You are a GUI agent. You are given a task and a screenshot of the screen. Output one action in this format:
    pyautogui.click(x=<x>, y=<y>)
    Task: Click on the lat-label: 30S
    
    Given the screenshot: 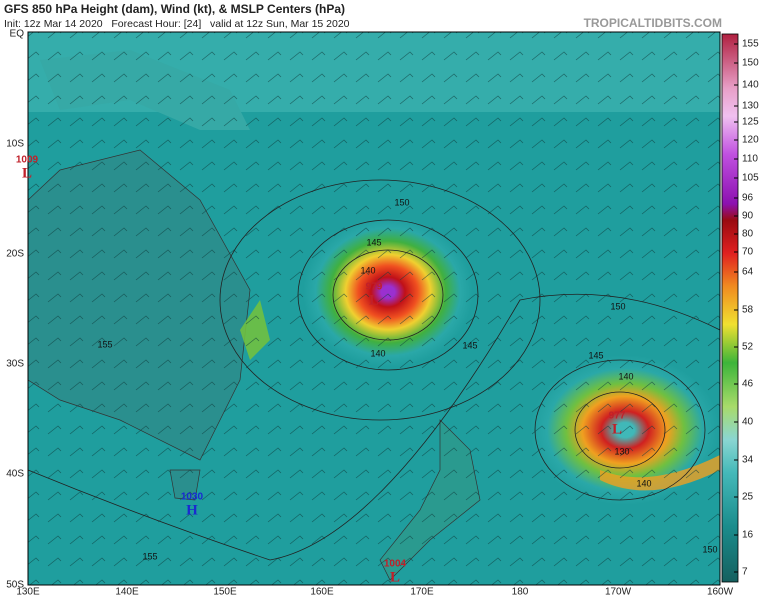 What is the action you would take?
    pyautogui.click(x=15, y=364)
    